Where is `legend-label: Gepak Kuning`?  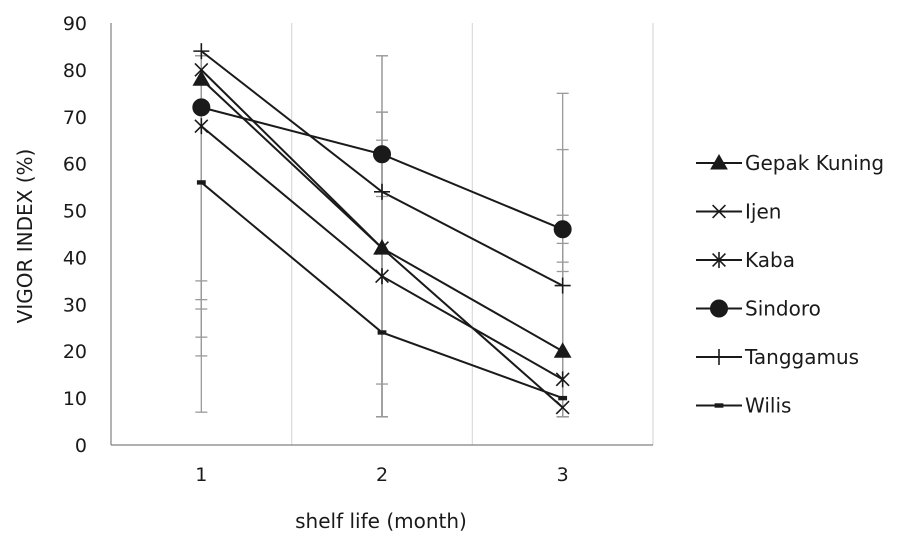 legend-label: Gepak Kuning is located at coordinates (814, 163).